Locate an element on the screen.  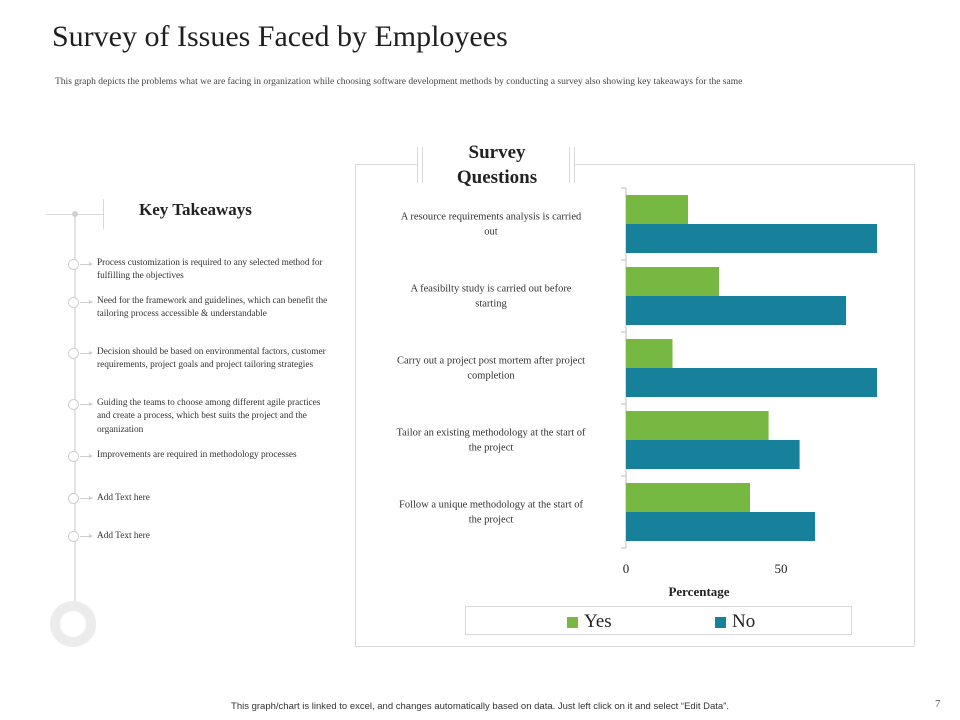
legend-item-yes: Yes is located at coordinates (589, 622).